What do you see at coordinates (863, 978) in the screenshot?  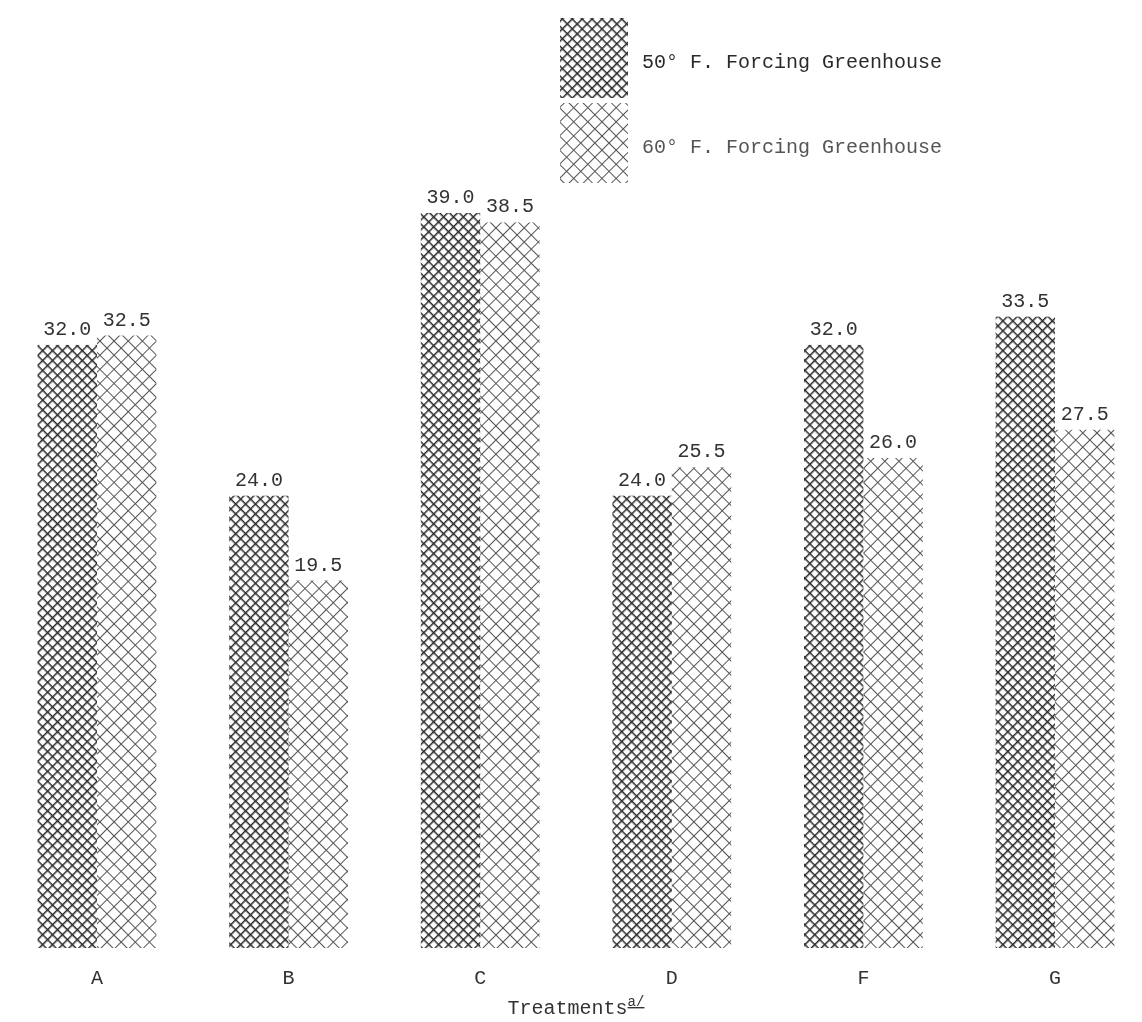 I see `x-tick-label: F` at bounding box center [863, 978].